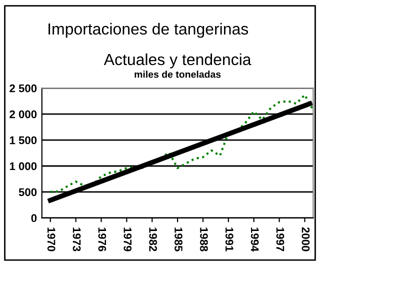 The height and width of the screenshot is (289, 399). I want to click on y-axis-title: miles de toneladas, so click(177, 74).